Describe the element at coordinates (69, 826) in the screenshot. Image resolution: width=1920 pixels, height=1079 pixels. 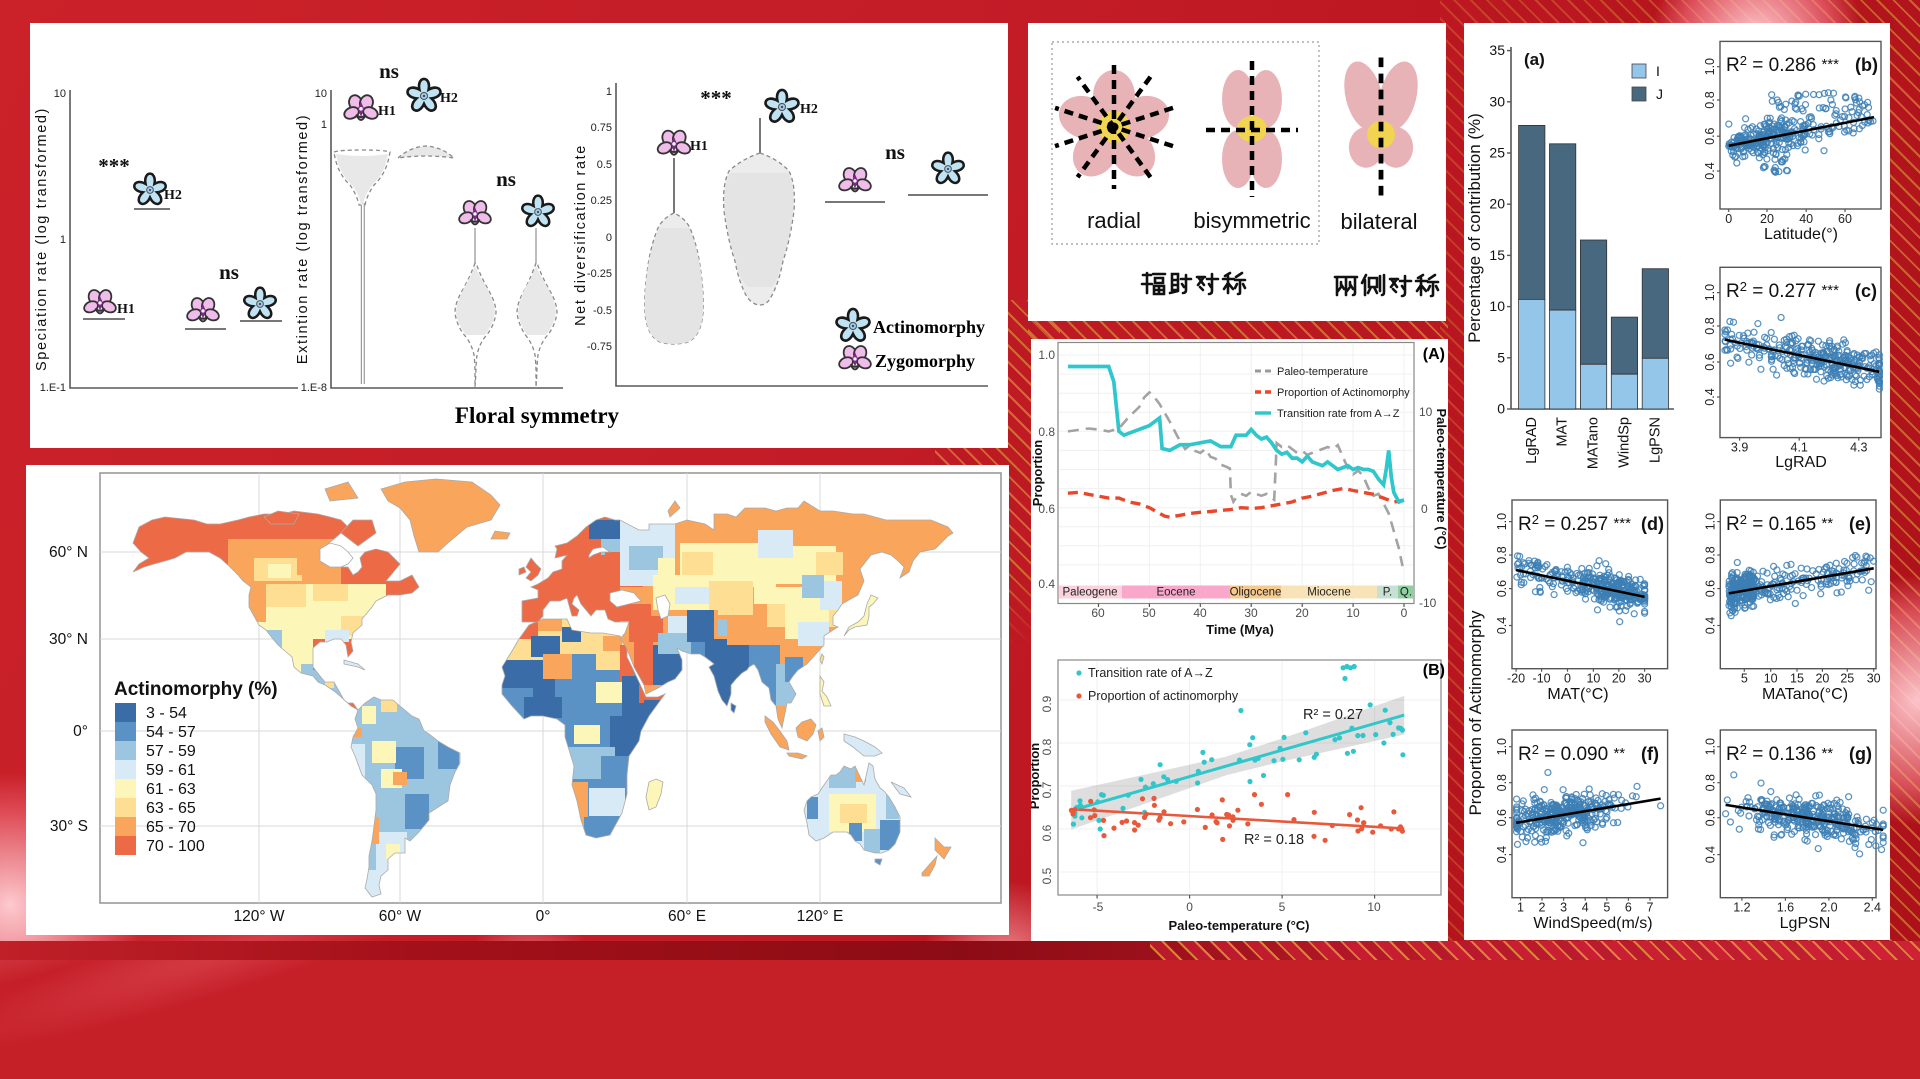
I see `svg-text: 30° S` at that location.